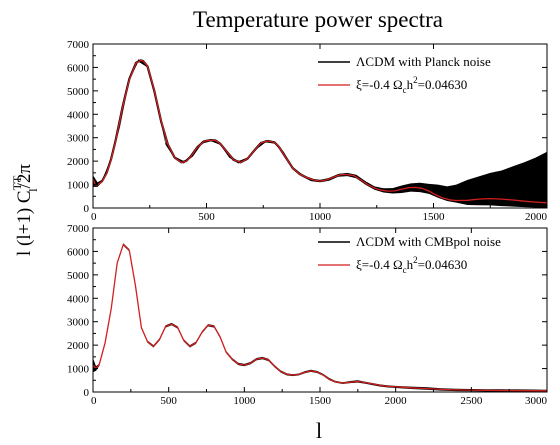 The height and width of the screenshot is (445, 560). I want to click on y-axis-label: l (l+1) CTT l/2π, so click(25, 210).